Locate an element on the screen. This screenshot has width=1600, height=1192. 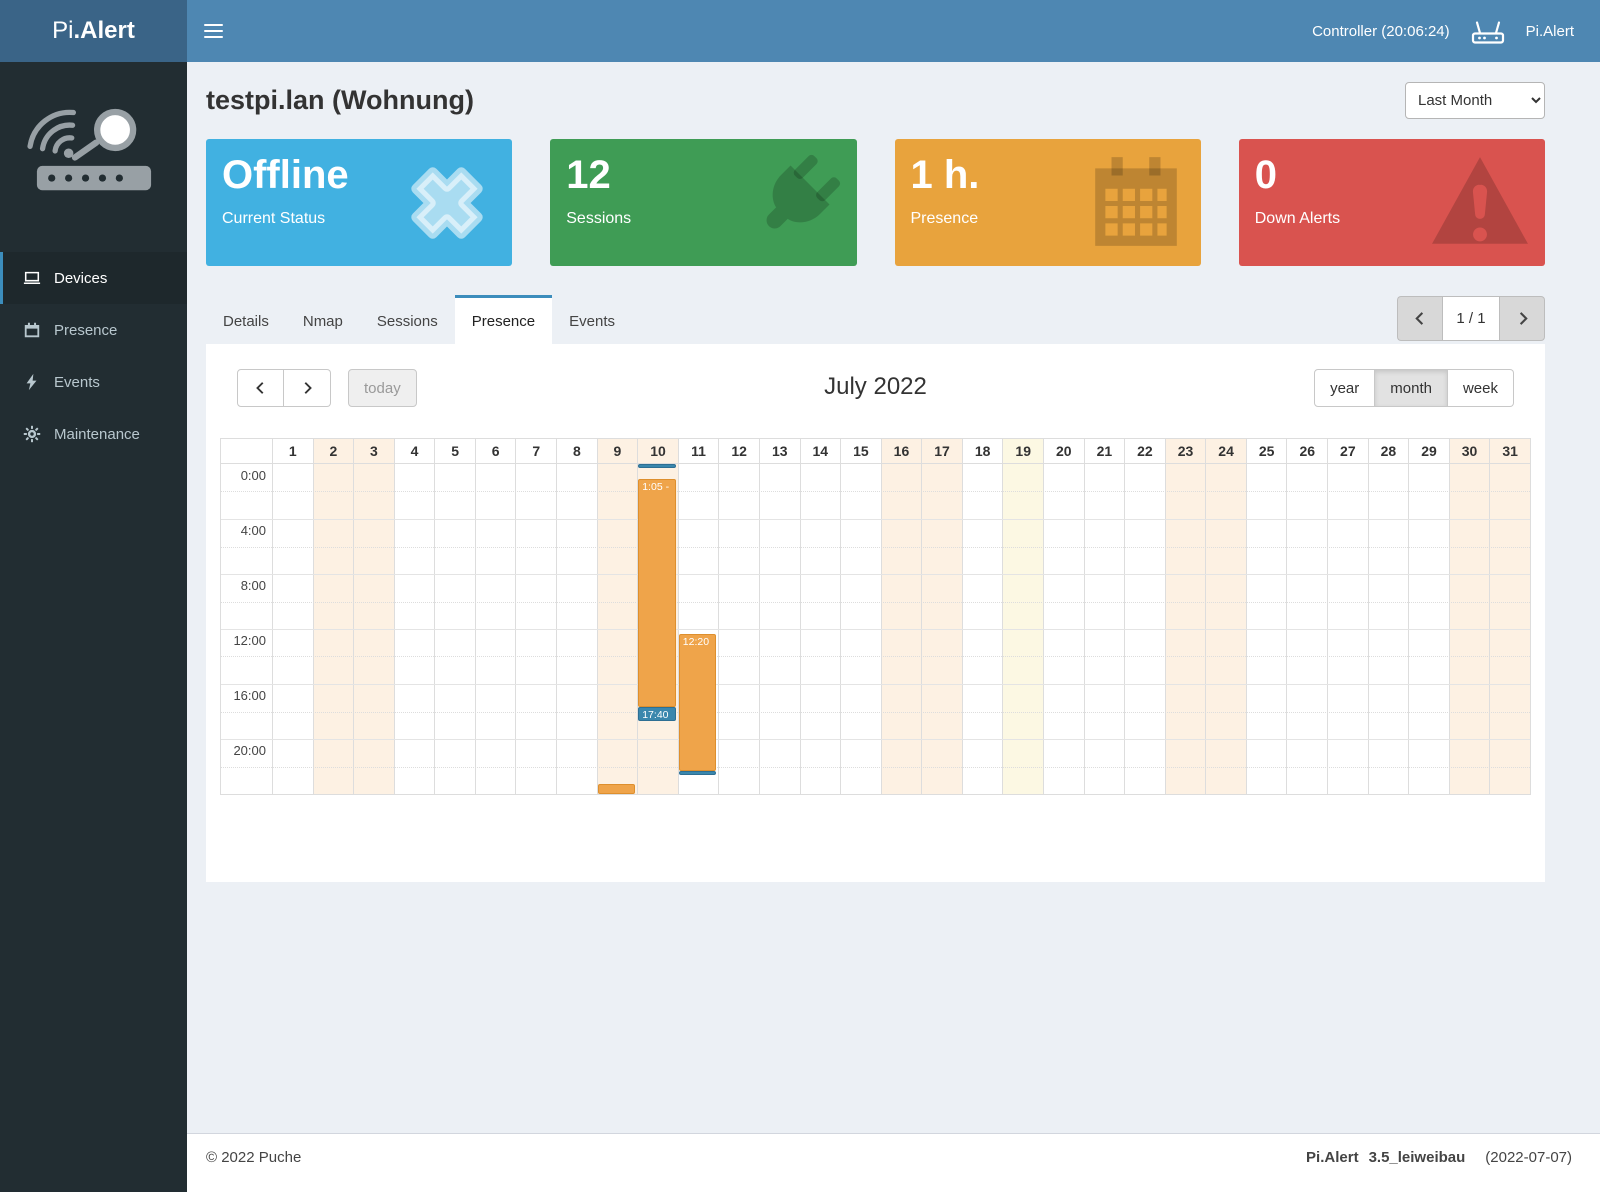
day-header-9: 9 is located at coordinates (617, 451).